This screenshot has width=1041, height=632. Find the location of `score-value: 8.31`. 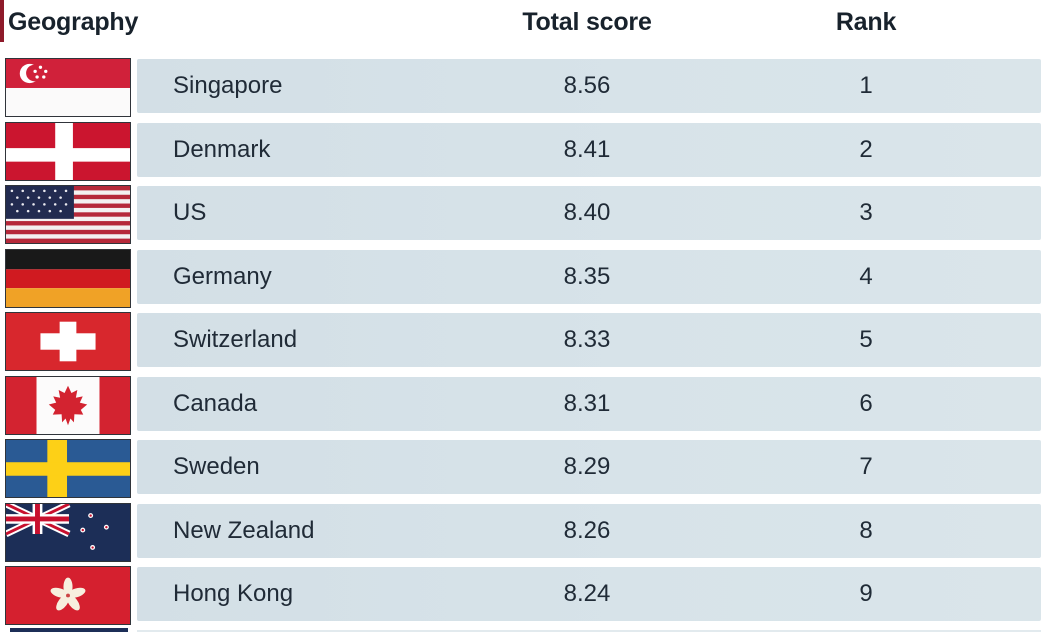

score-value: 8.31 is located at coordinates (587, 403).